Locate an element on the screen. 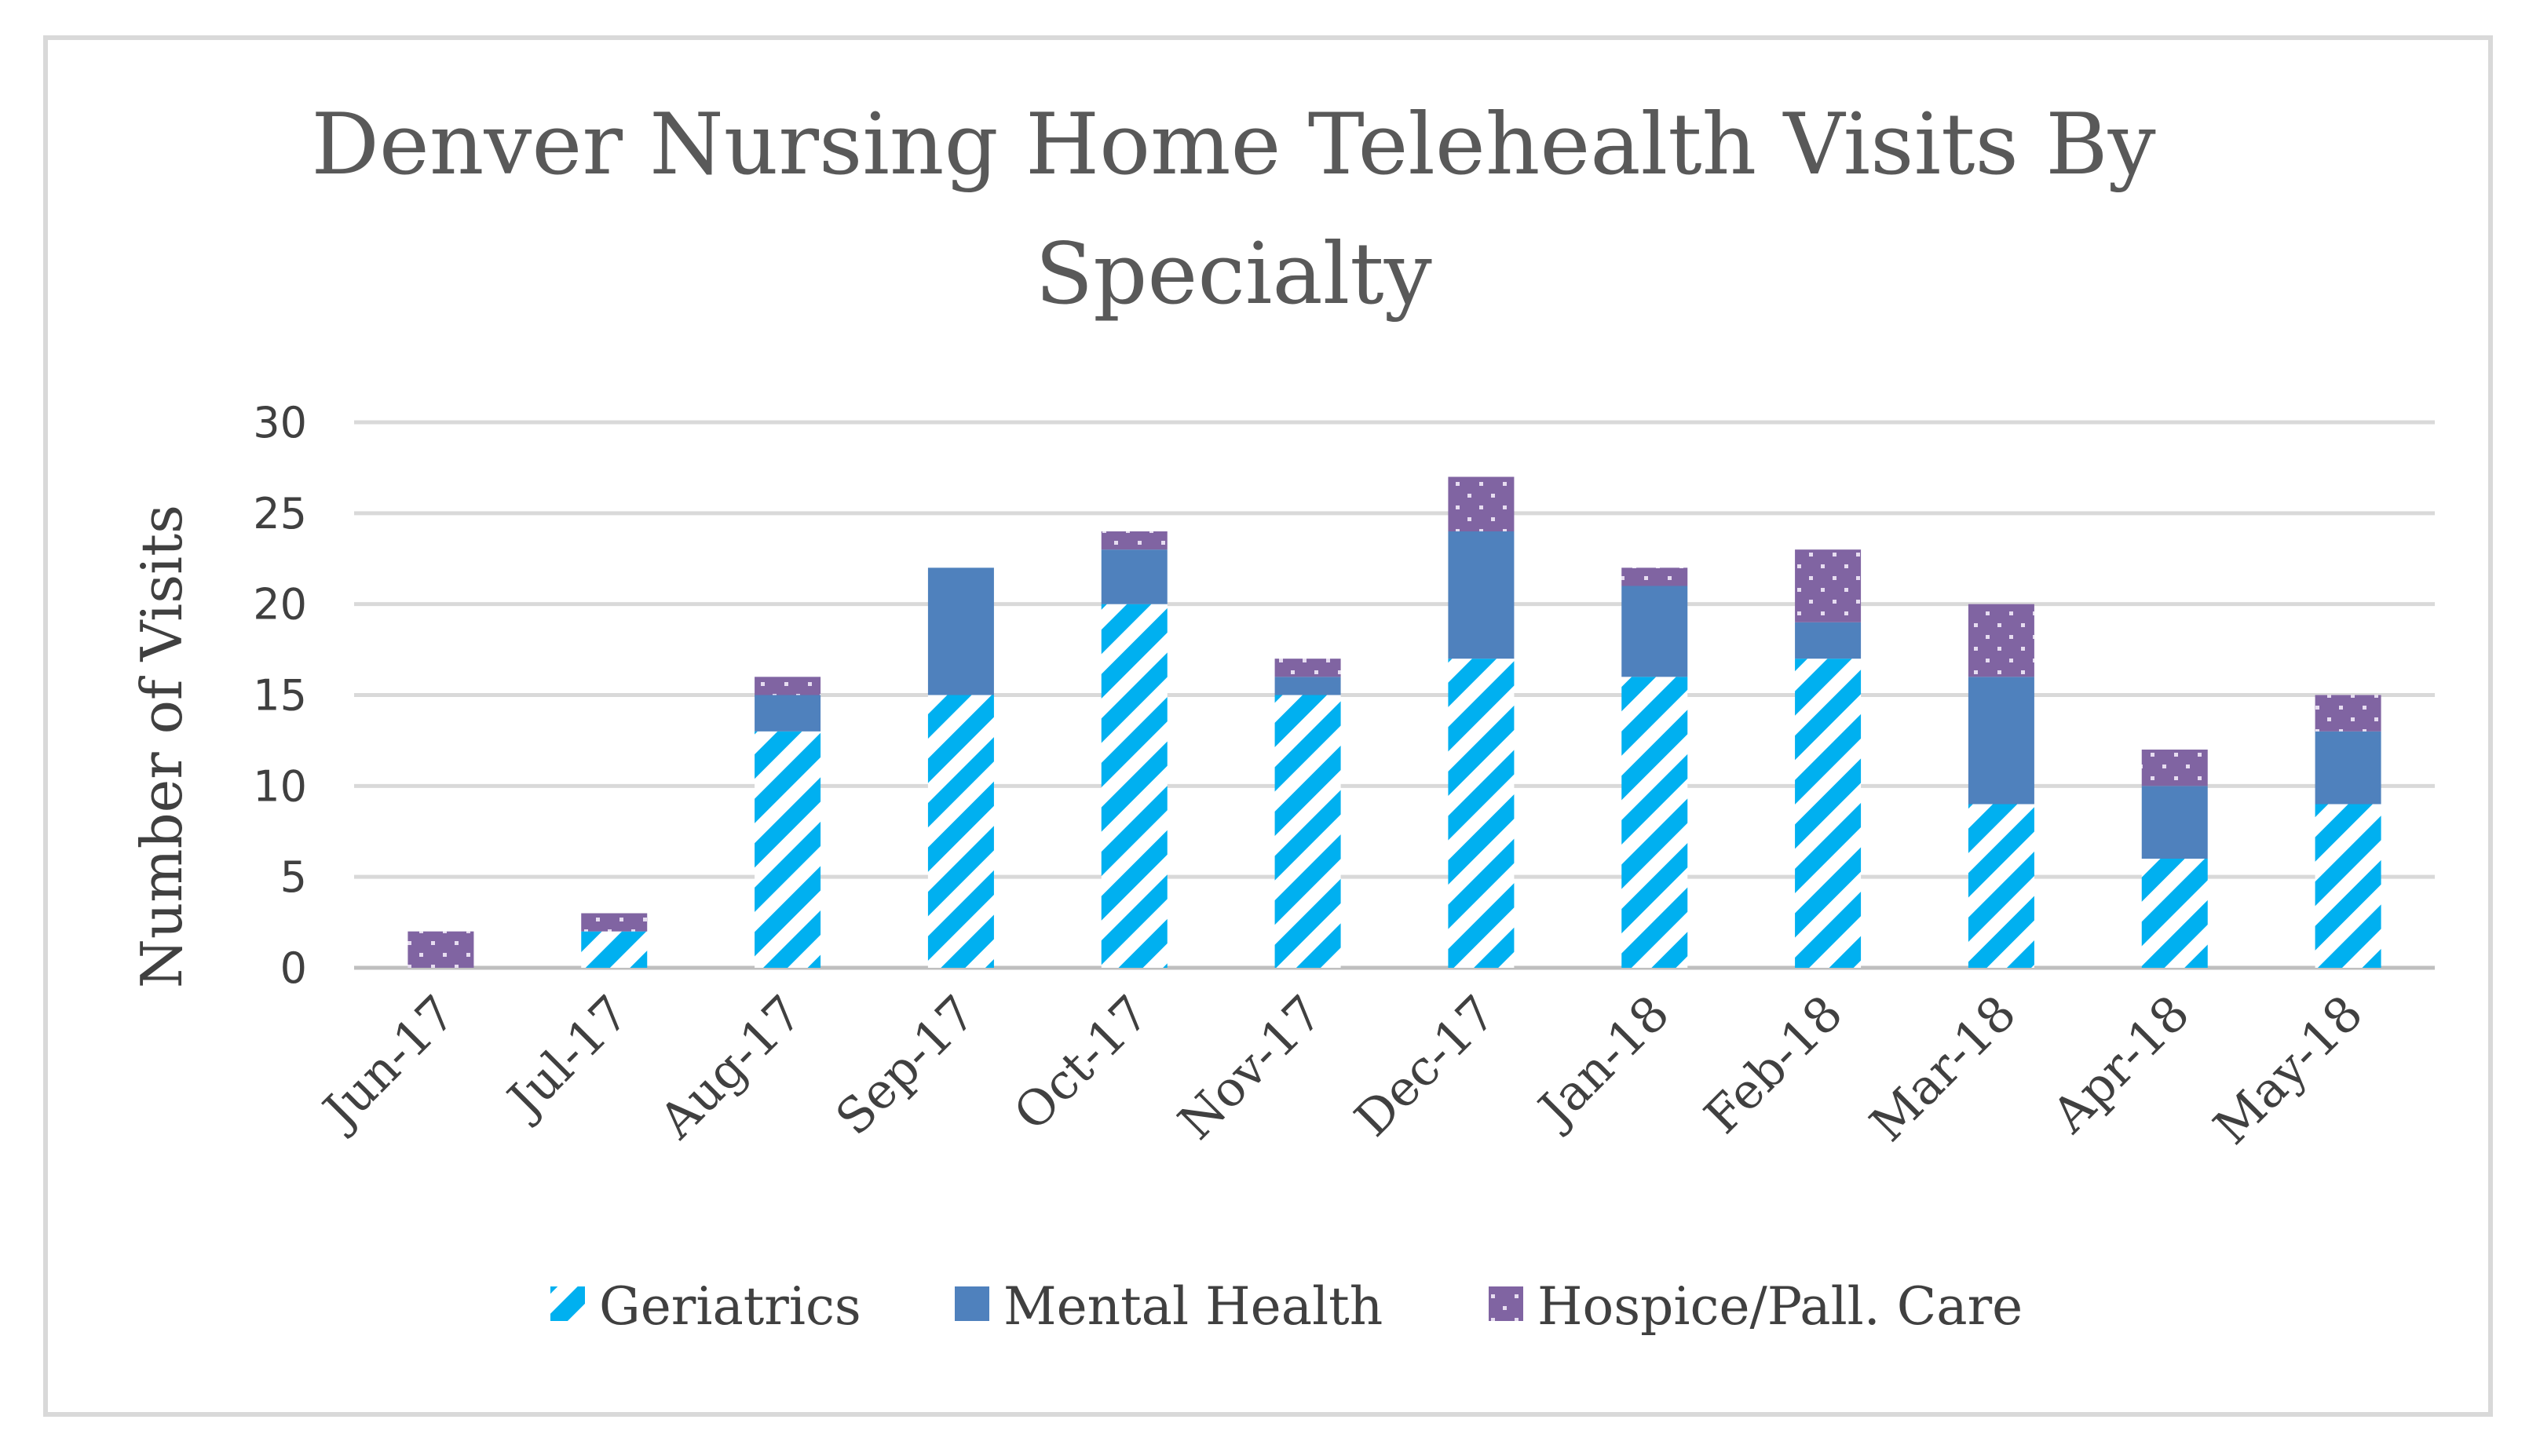  x-tick-label: Oct-17 is located at coordinates (1081, 1062).